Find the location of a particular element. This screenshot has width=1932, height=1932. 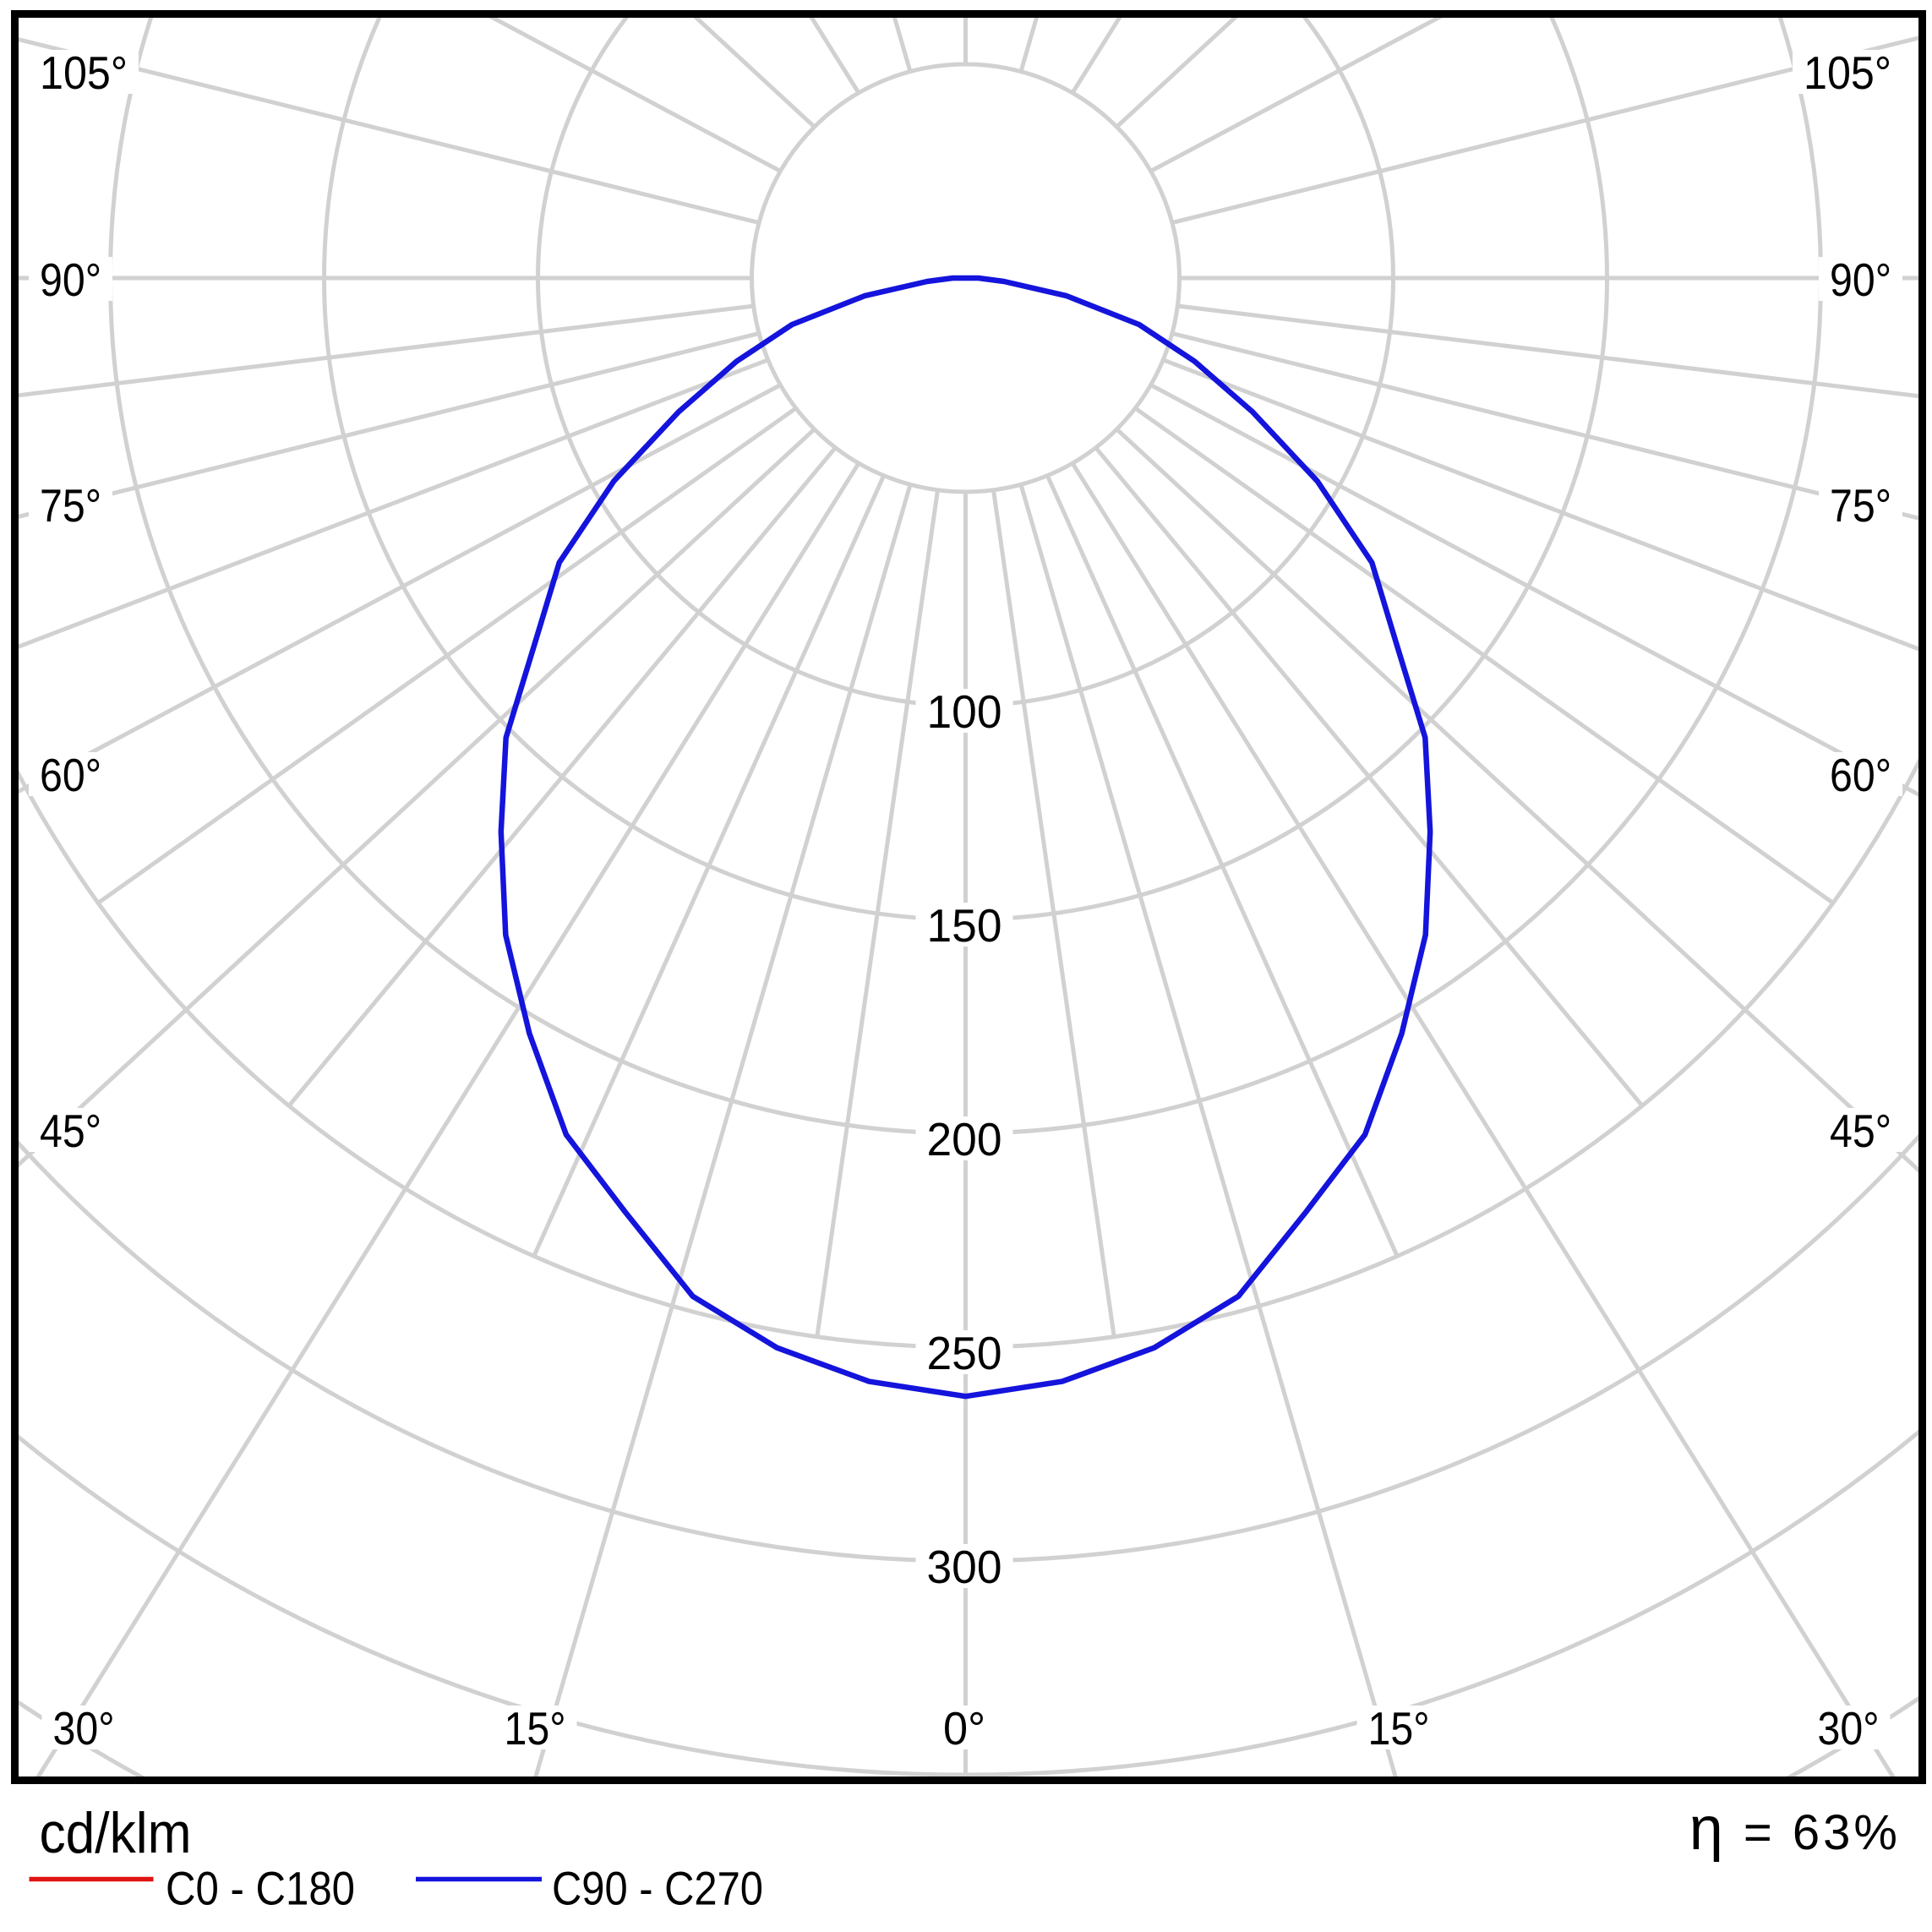

svg-text: cd/klm is located at coordinates (116, 1833).